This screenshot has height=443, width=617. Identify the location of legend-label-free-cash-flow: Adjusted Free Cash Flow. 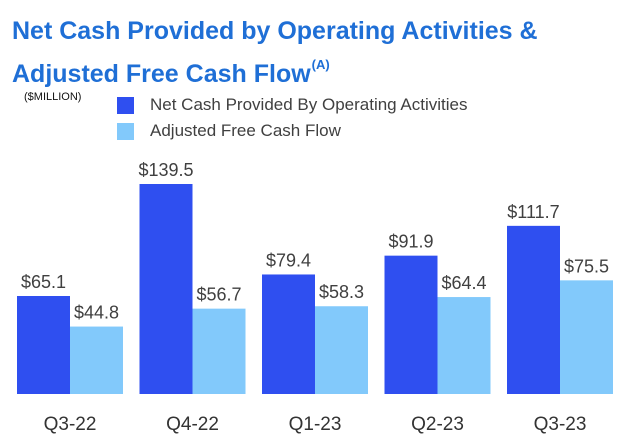
(245, 130).